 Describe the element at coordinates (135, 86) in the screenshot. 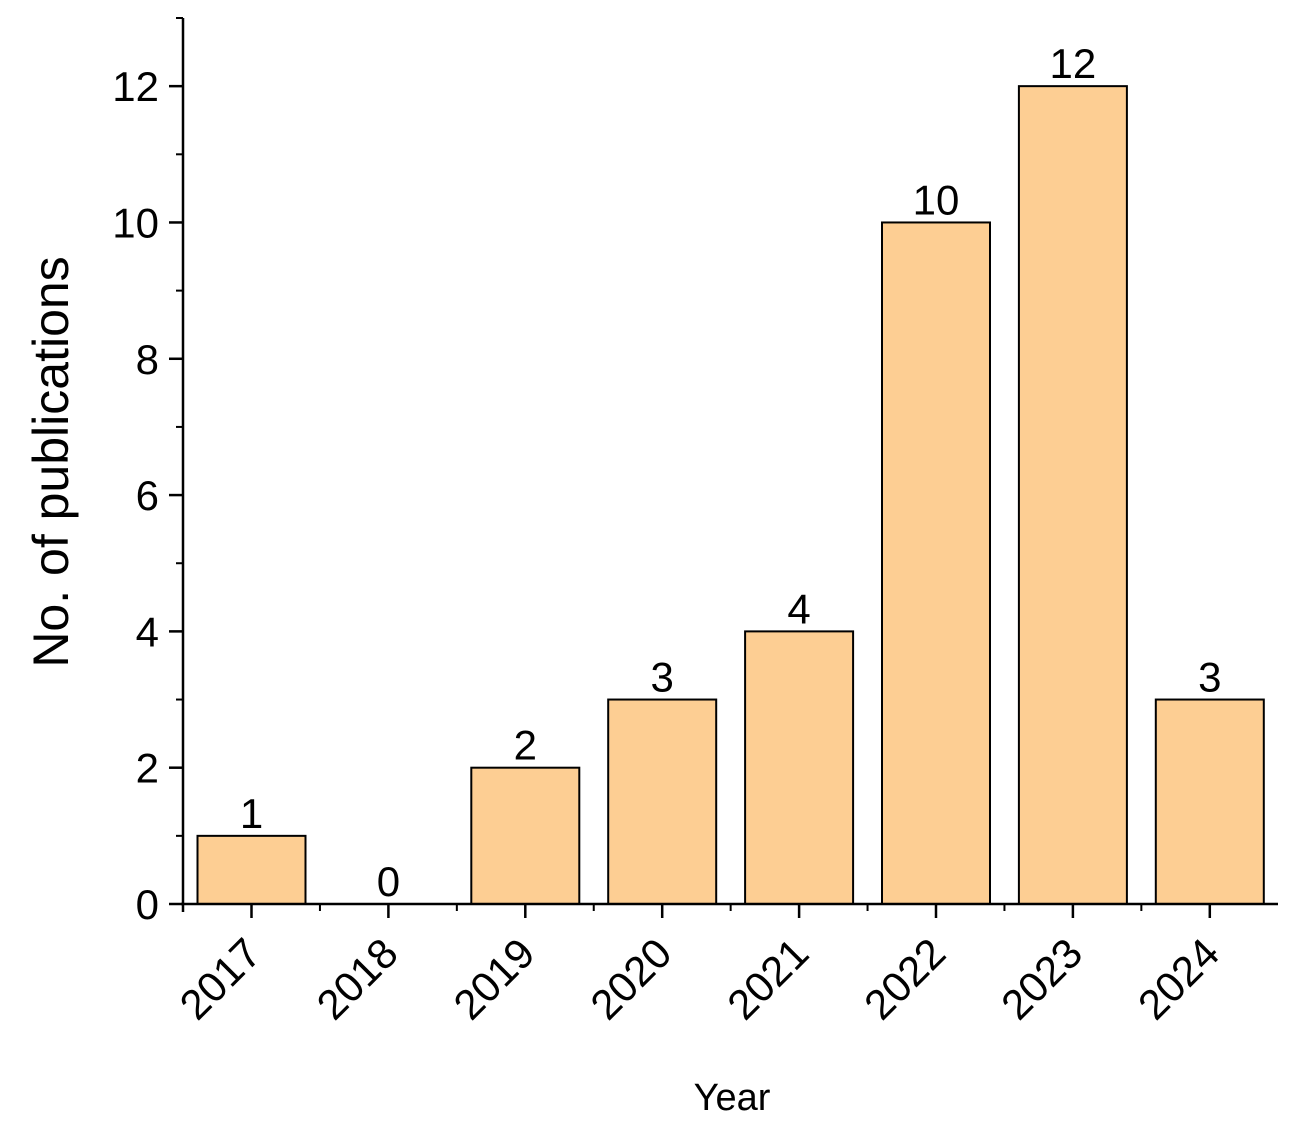

I see `y-tick-label-12: 12` at that location.